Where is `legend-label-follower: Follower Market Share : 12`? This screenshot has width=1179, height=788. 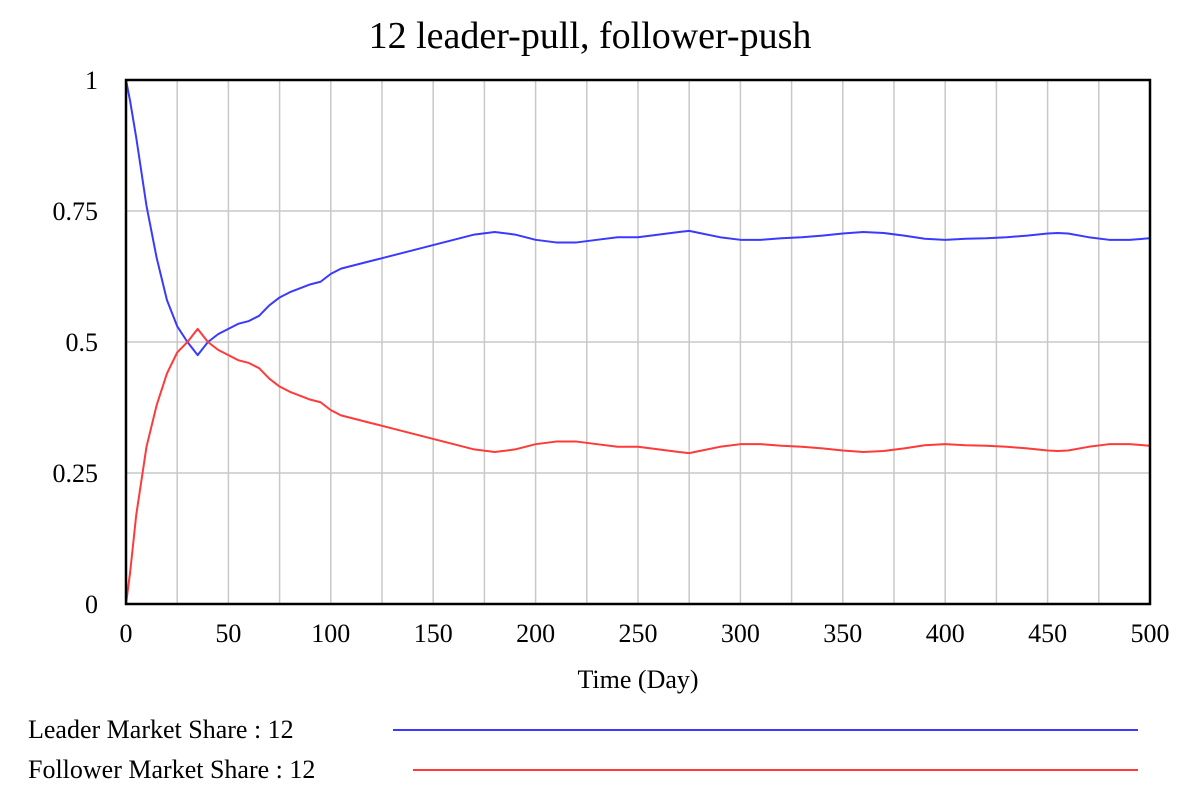
legend-label-follower: Follower Market Share : 12 is located at coordinates (171, 769).